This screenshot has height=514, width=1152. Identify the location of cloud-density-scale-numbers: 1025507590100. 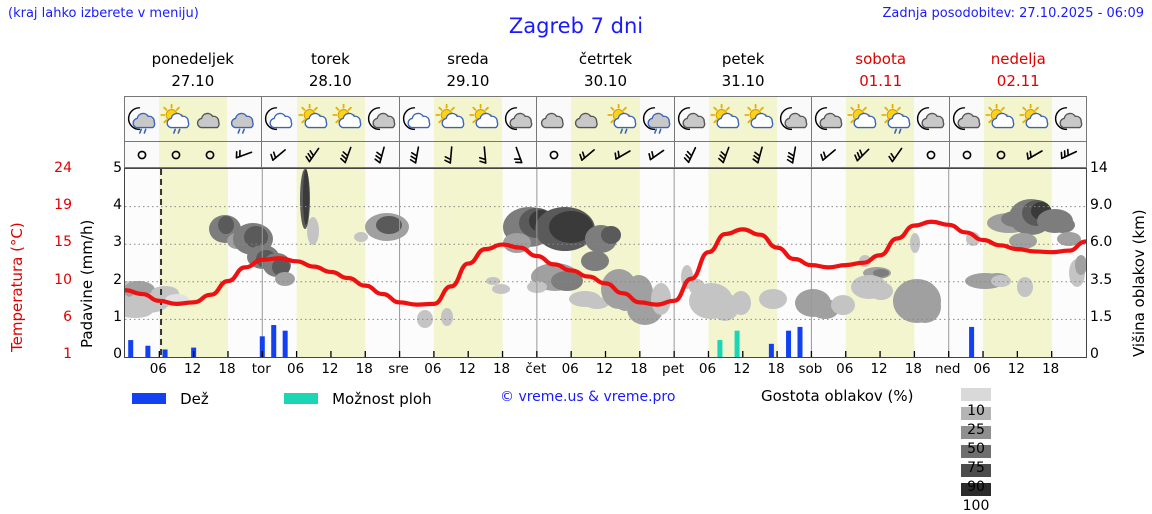
(976, 457).